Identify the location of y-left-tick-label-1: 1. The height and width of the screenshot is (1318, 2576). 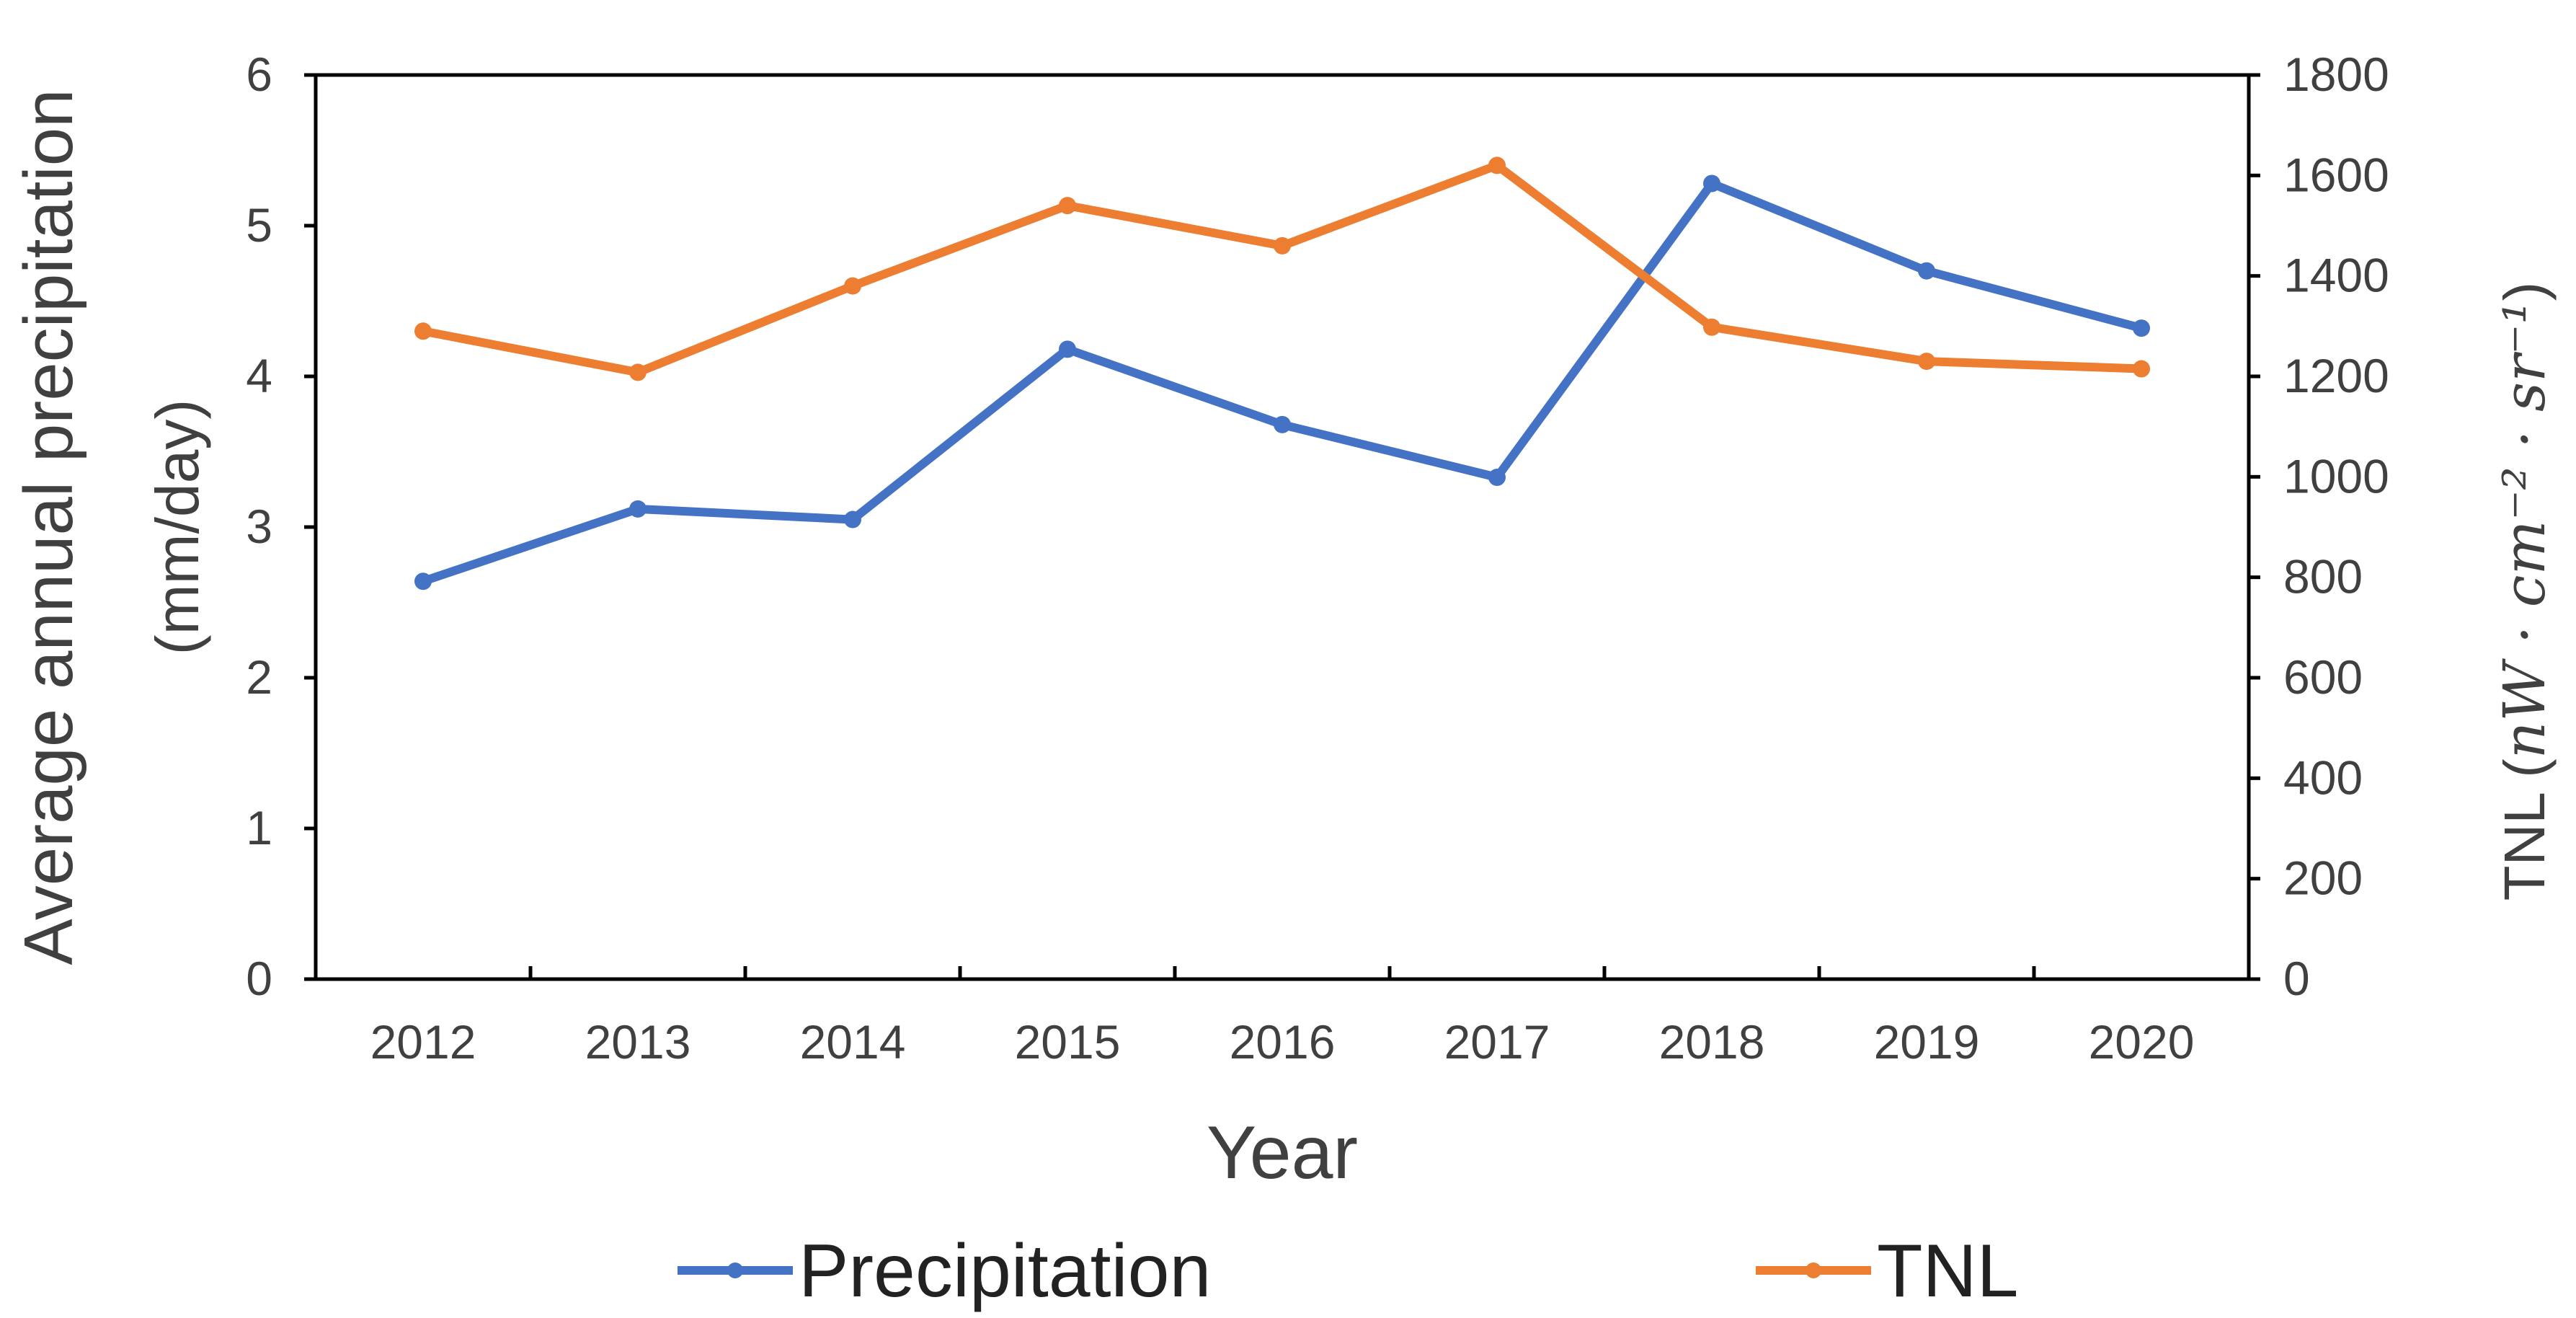
(259, 827).